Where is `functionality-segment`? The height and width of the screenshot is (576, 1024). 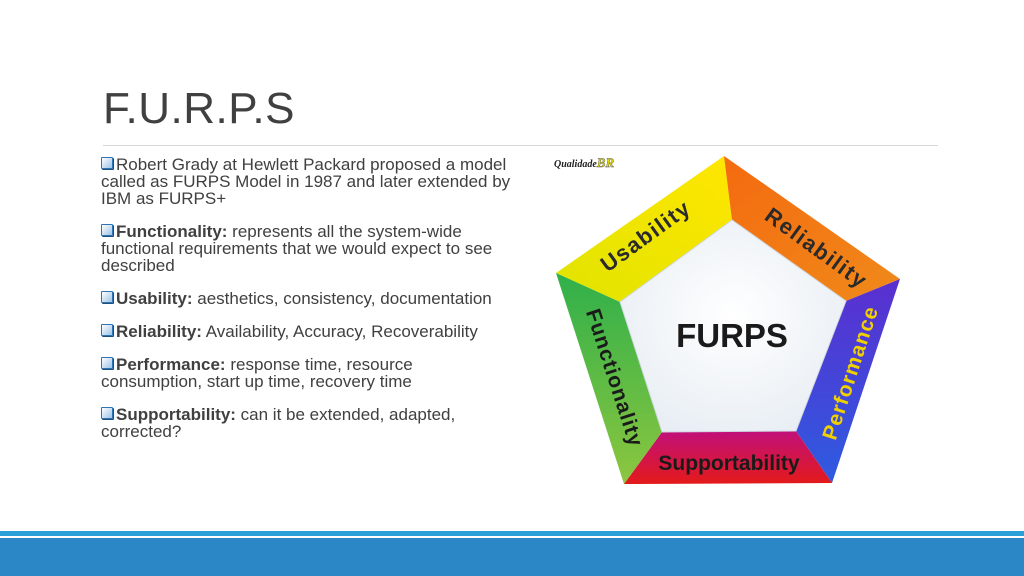 functionality-segment is located at coordinates (609, 378).